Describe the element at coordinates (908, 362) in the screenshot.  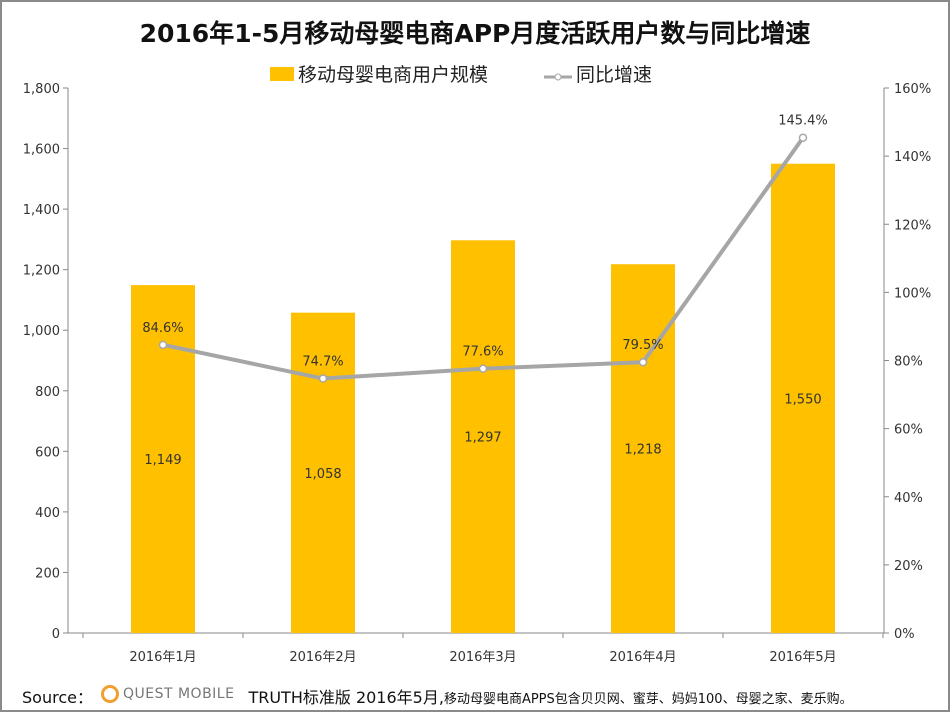
I see `y2-tick-label: 80%` at that location.